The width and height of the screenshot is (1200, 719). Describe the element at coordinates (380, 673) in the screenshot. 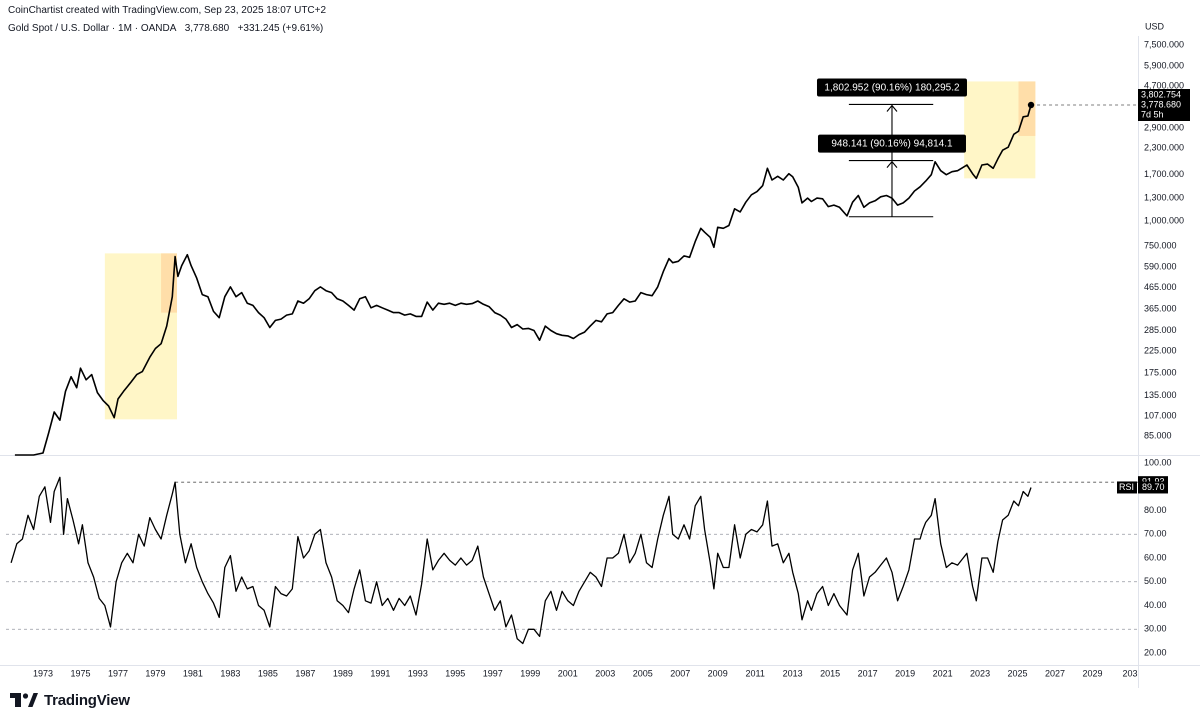

I see `time-tick-label: 1991` at that location.